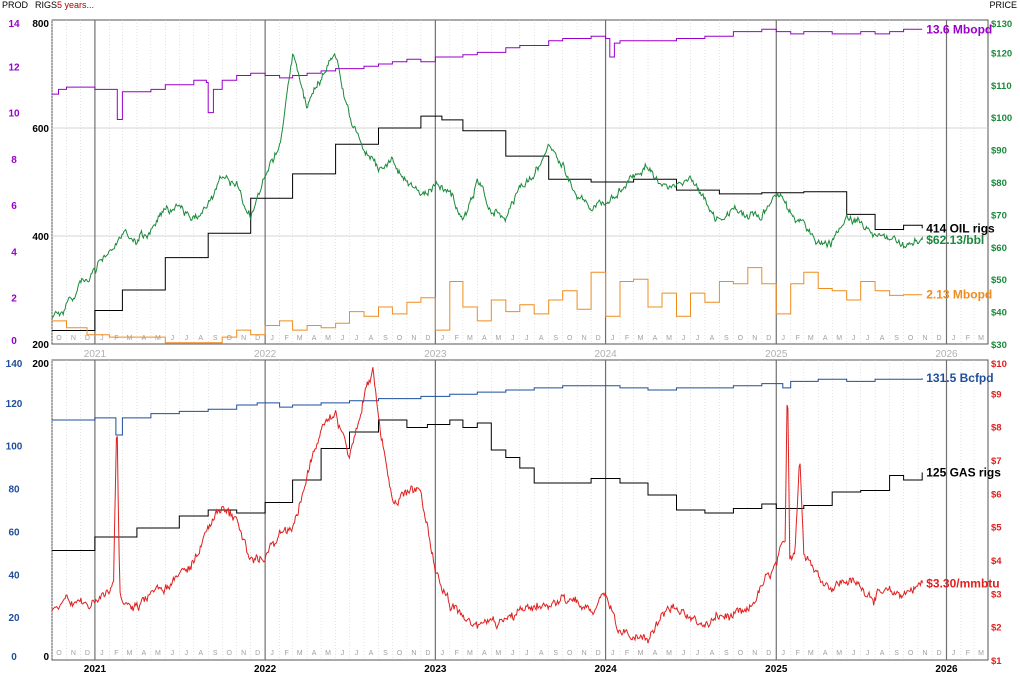  I want to click on price-axis-tick: $90, so click(999, 151).